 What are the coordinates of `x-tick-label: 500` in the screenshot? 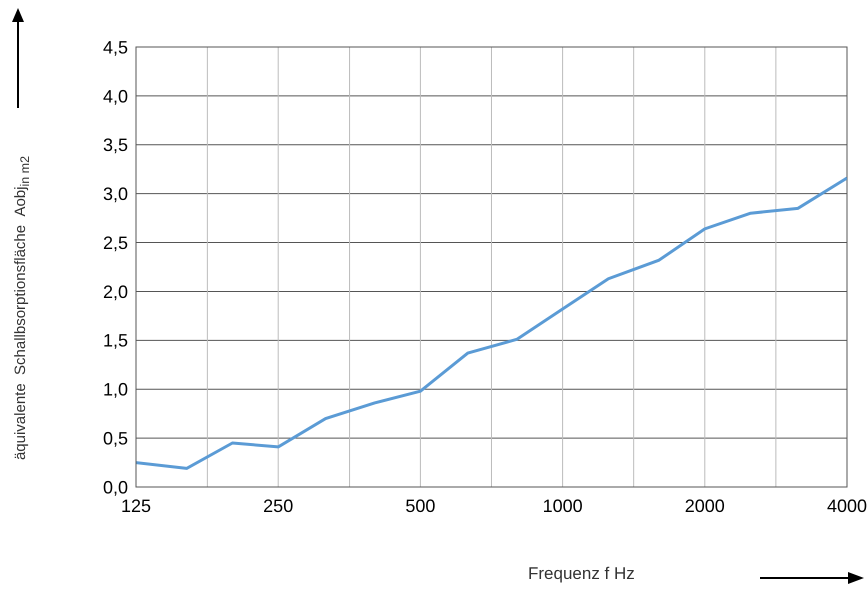 It's located at (420, 506).